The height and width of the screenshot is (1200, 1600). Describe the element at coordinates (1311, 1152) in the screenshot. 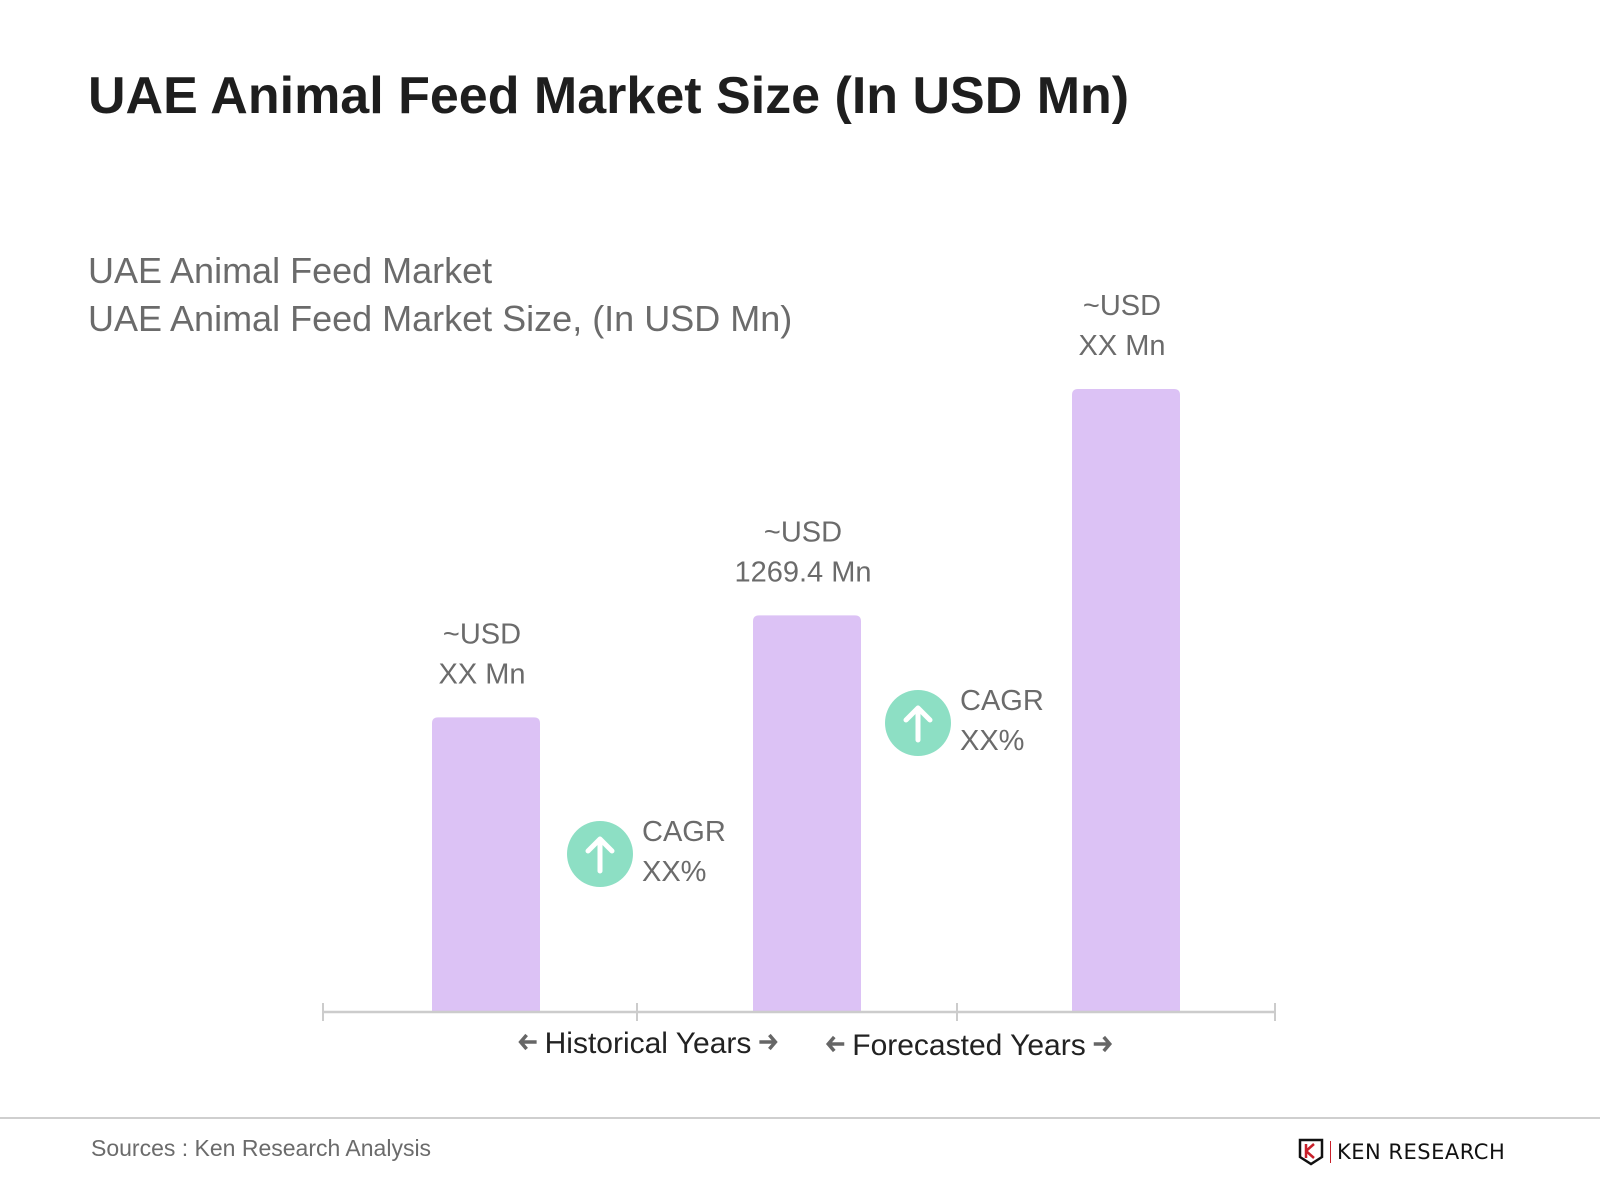

I see `logo-shield-icon` at that location.